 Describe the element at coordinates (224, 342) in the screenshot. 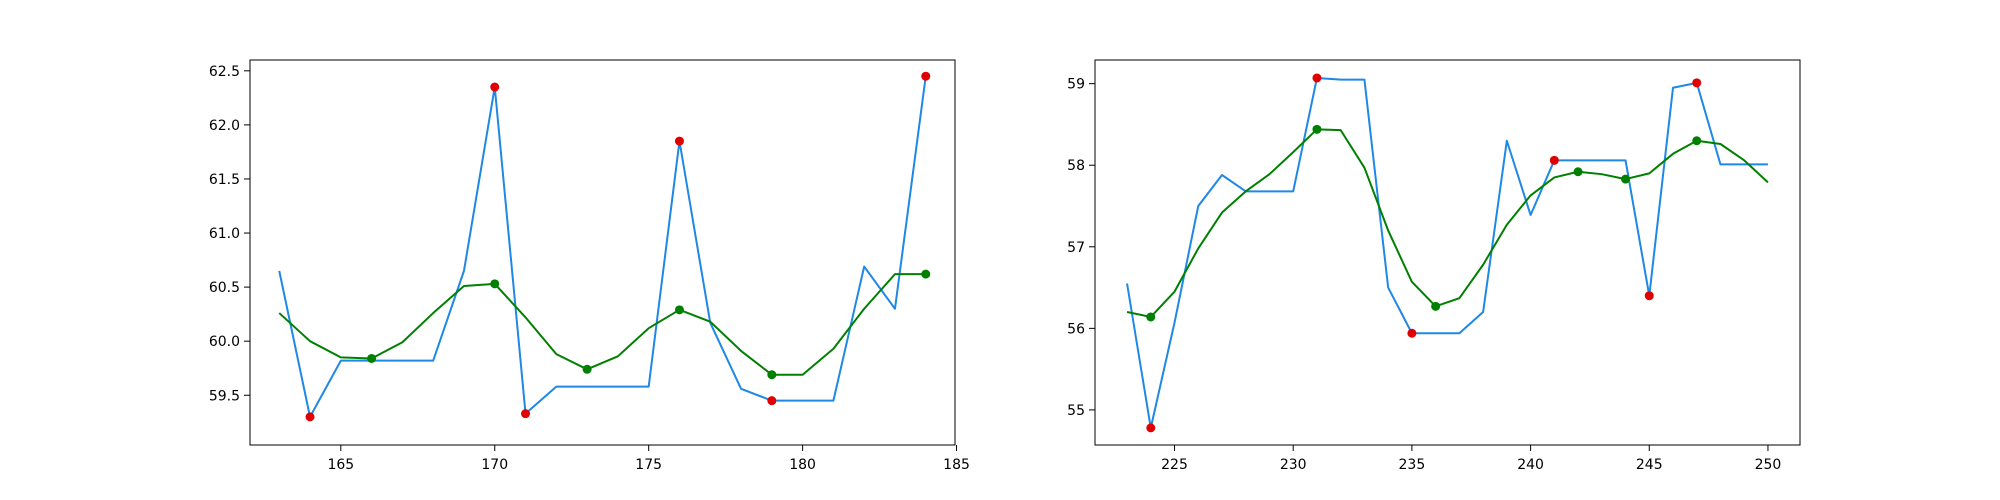

I see `y-tick-label: 60.0` at that location.